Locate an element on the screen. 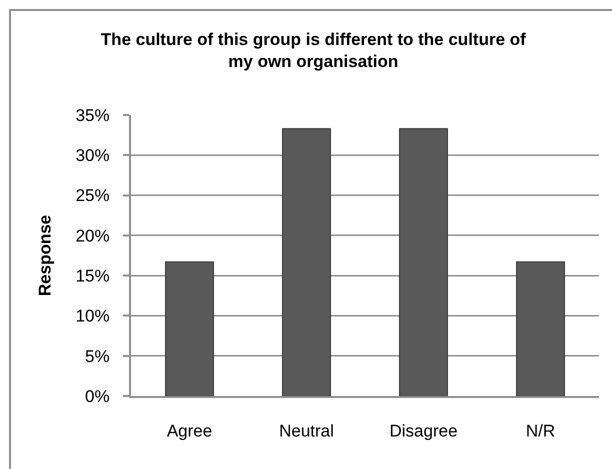 This screenshot has width=612, height=469. y-tick-label: 0% is located at coordinates (97, 396).